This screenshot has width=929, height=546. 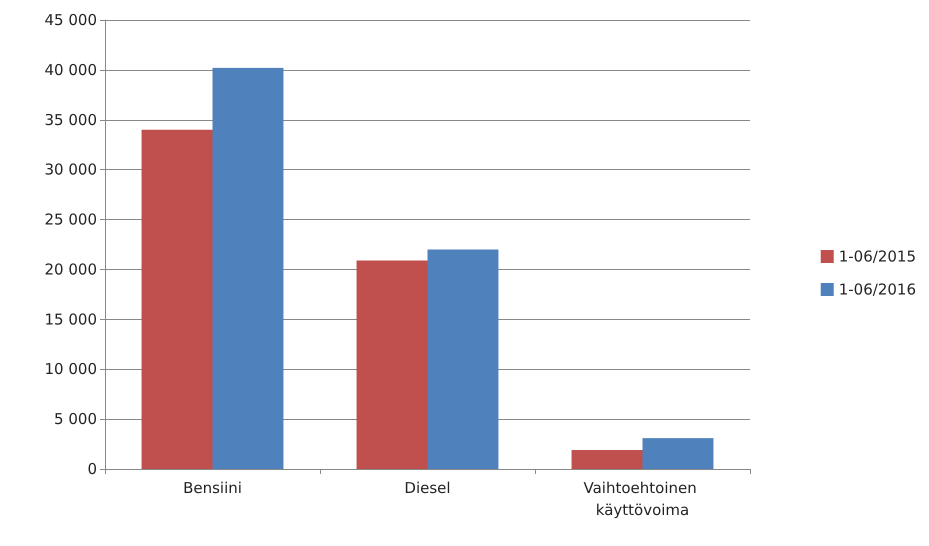 I want to click on x-tick-label: Diesel, so click(x=427, y=488).